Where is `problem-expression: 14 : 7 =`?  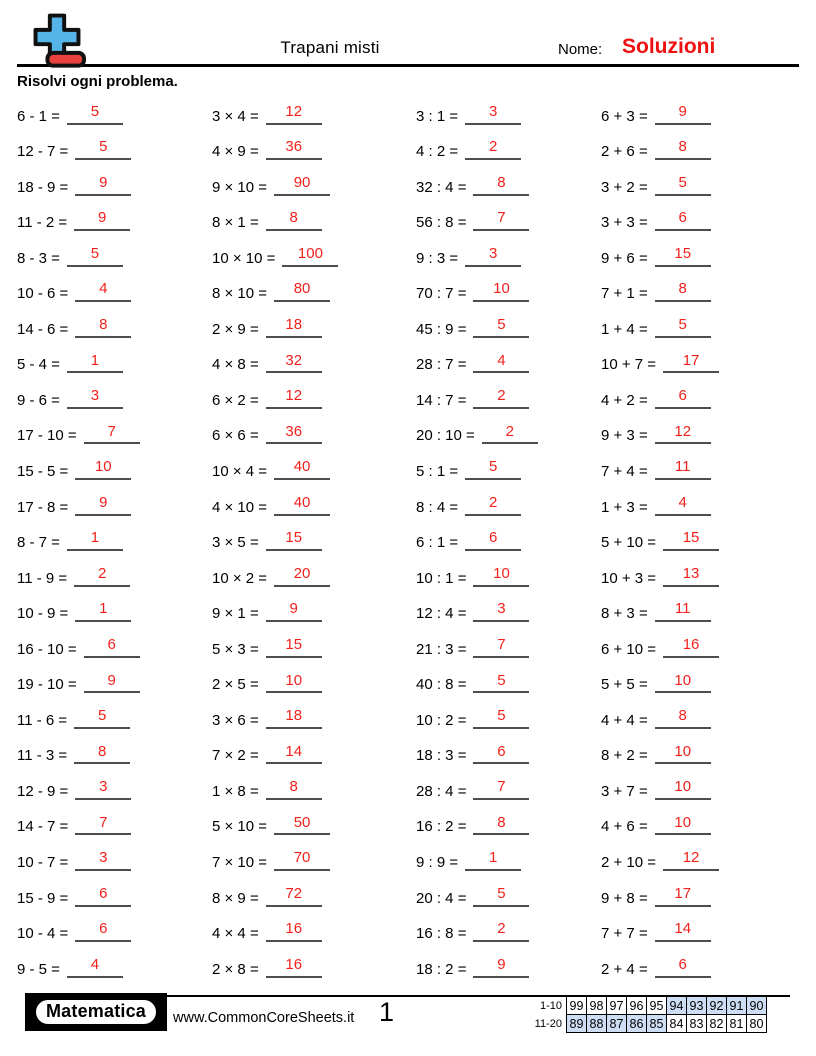
problem-expression: 14 : 7 = is located at coordinates (441, 400).